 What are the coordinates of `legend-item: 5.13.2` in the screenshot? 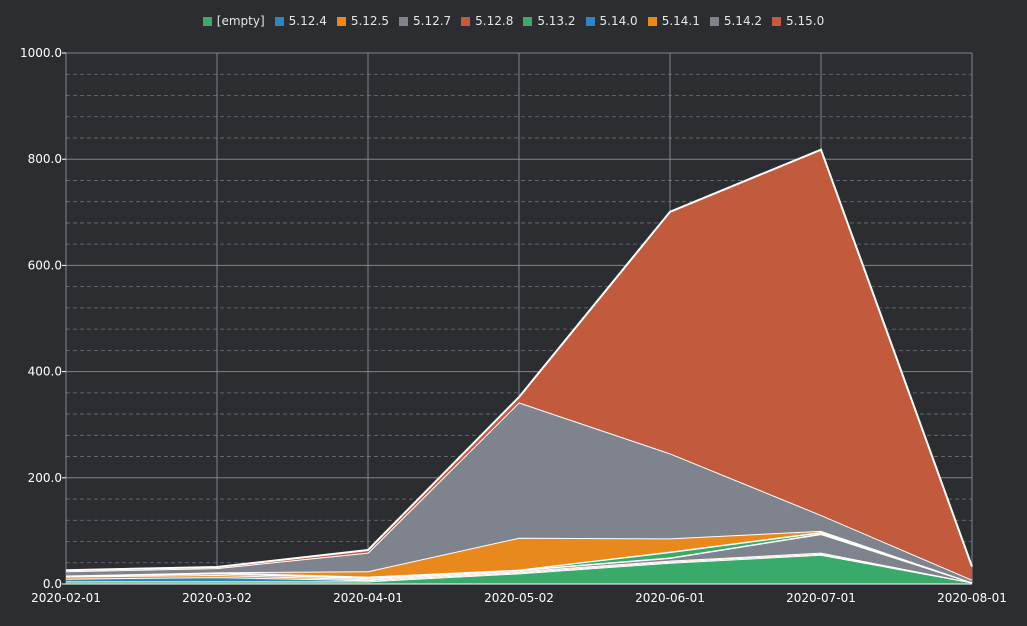 It's located at (549, 21).